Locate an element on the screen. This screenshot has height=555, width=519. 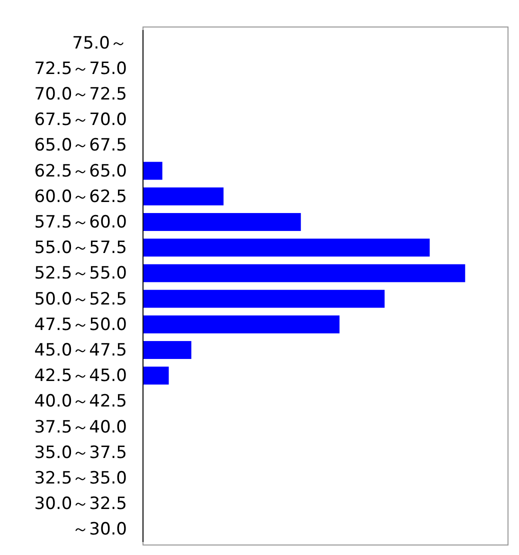
y-tick-label: 40.0～42.5 is located at coordinates (80, 402).